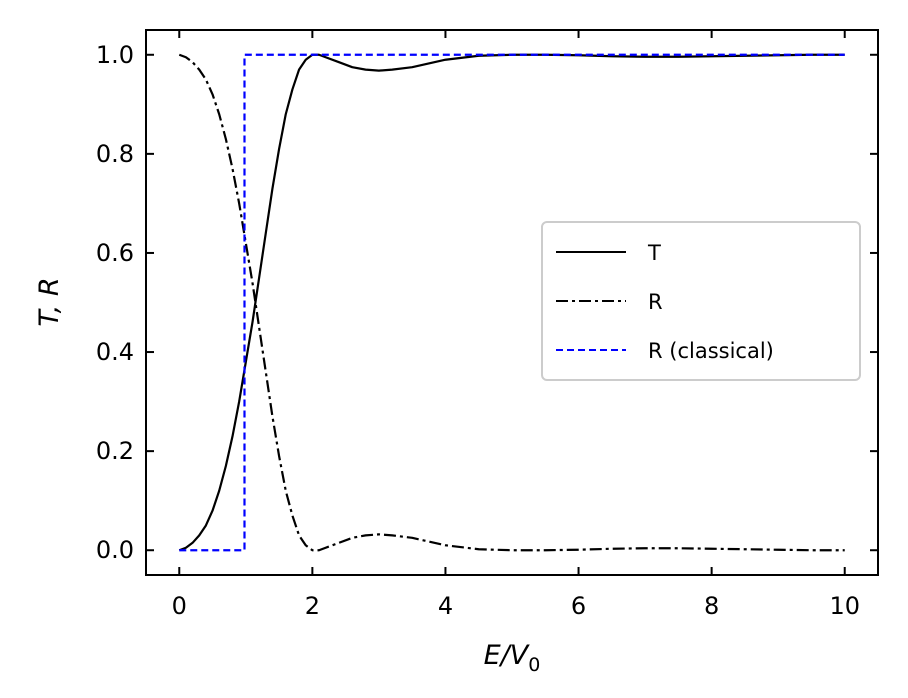  I want to click on x-tick-label: 6, so click(578, 606).